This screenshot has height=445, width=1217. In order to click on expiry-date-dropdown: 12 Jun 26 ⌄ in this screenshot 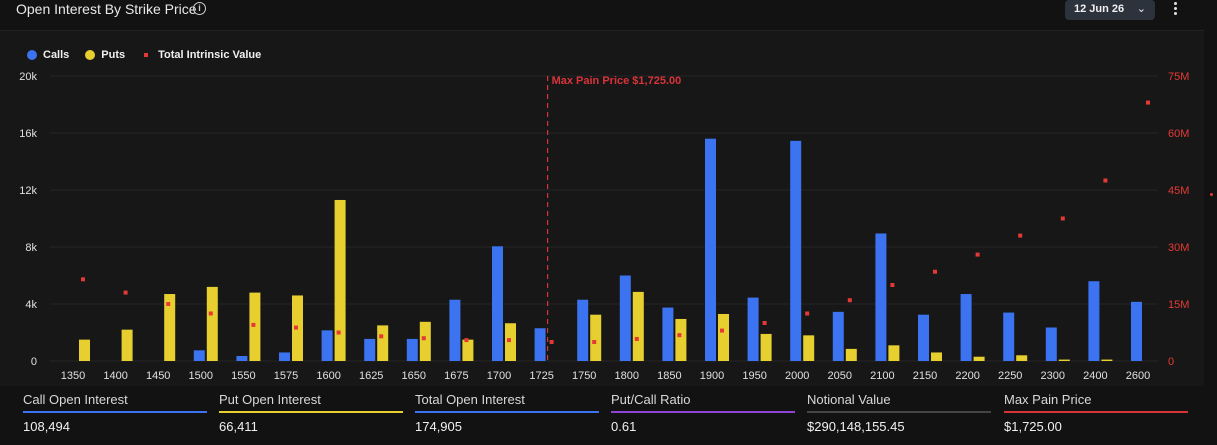, I will do `click(1110, 10)`.